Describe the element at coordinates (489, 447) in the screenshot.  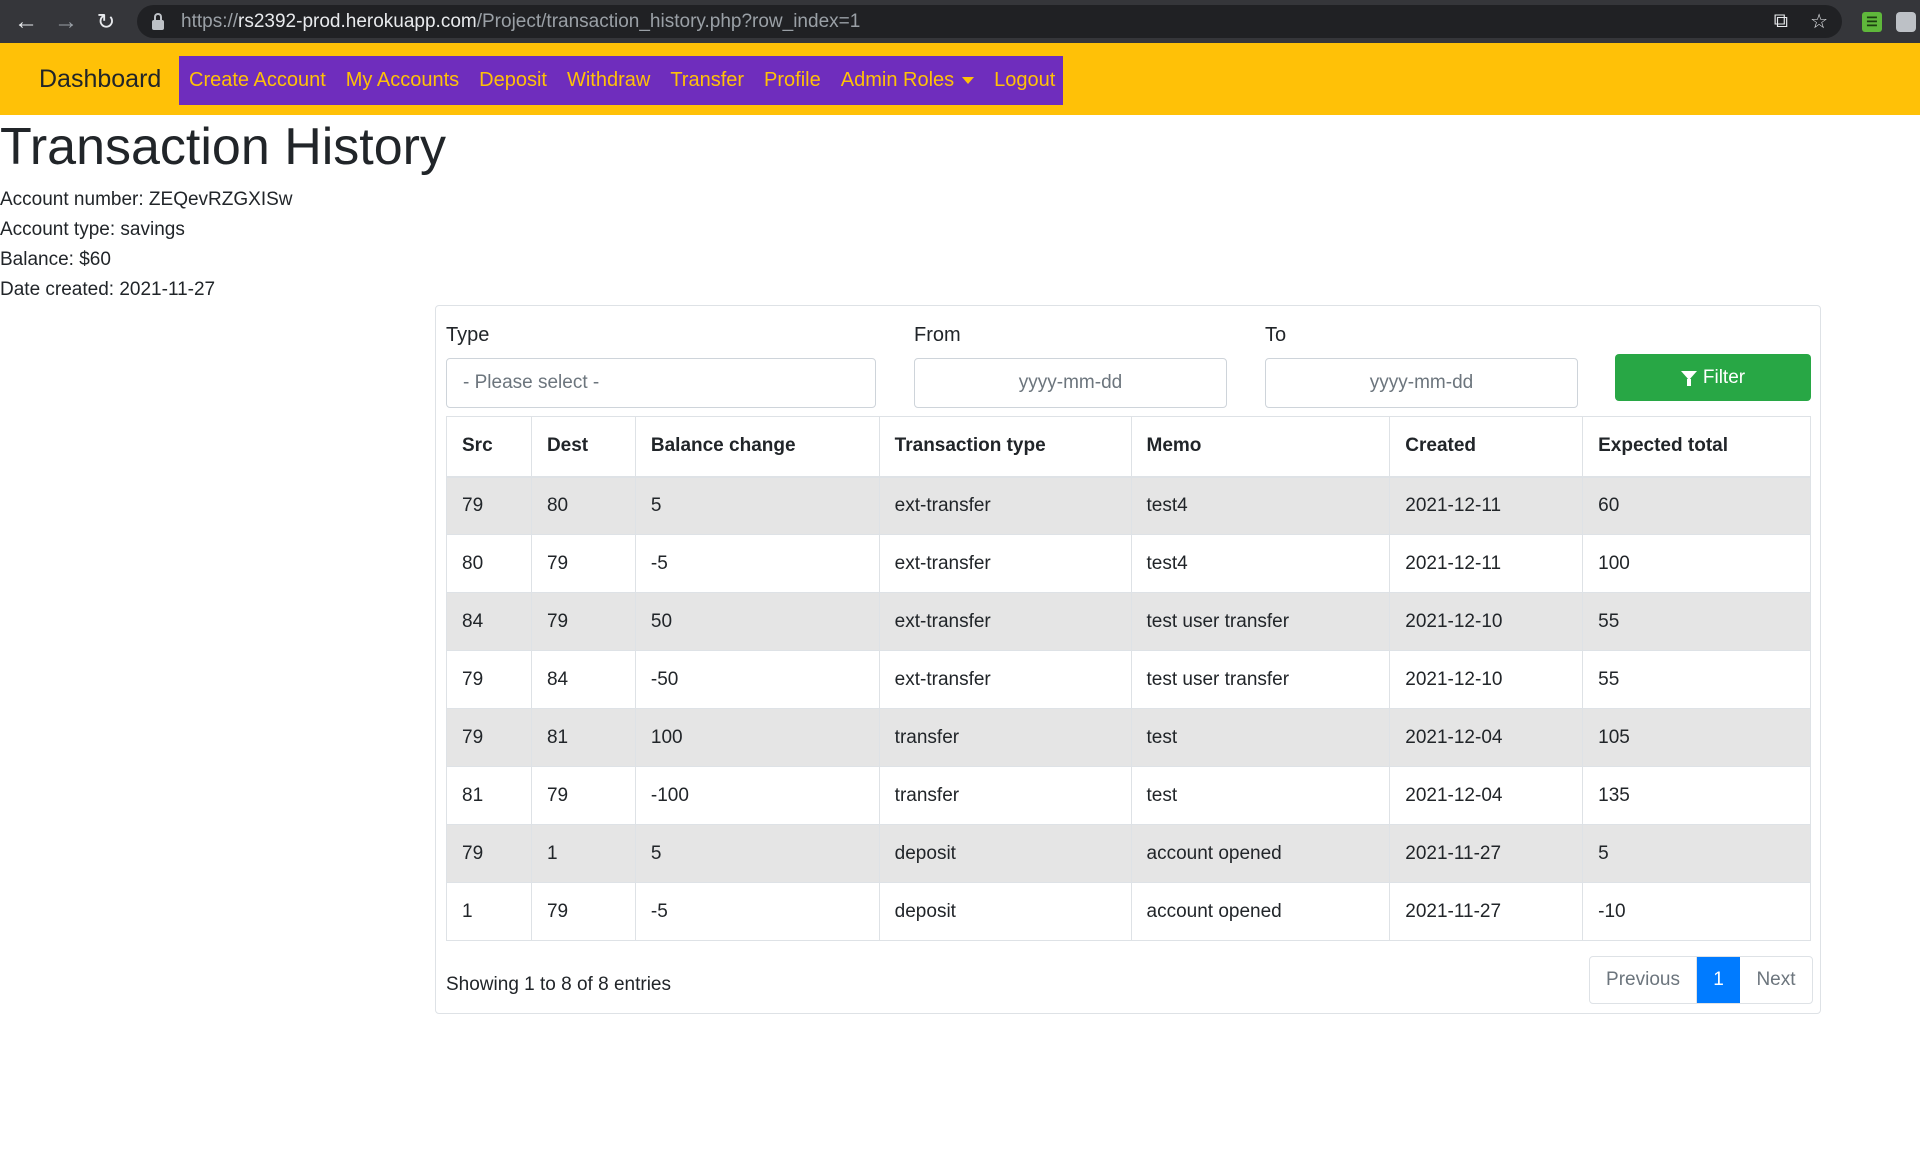
I see `header-src: Src` at that location.